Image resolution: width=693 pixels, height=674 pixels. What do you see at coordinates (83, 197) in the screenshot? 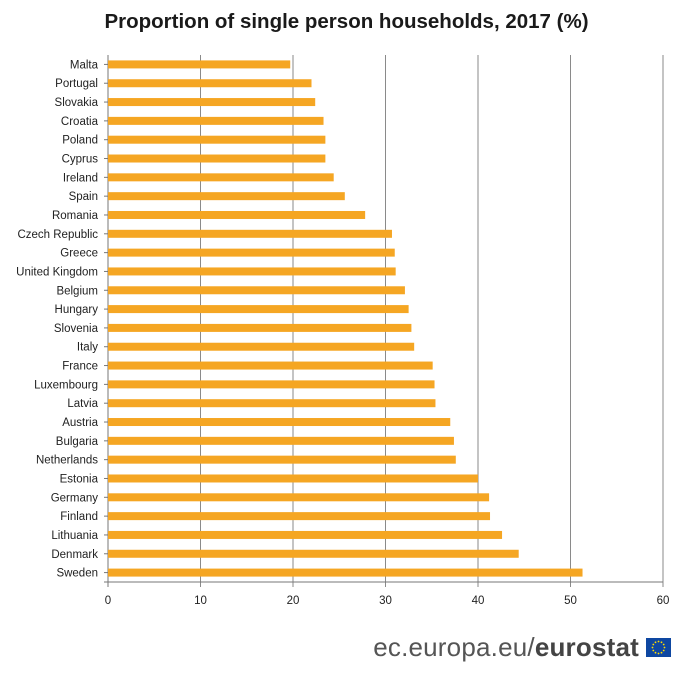
I see `category-label: Spain` at bounding box center [83, 197].